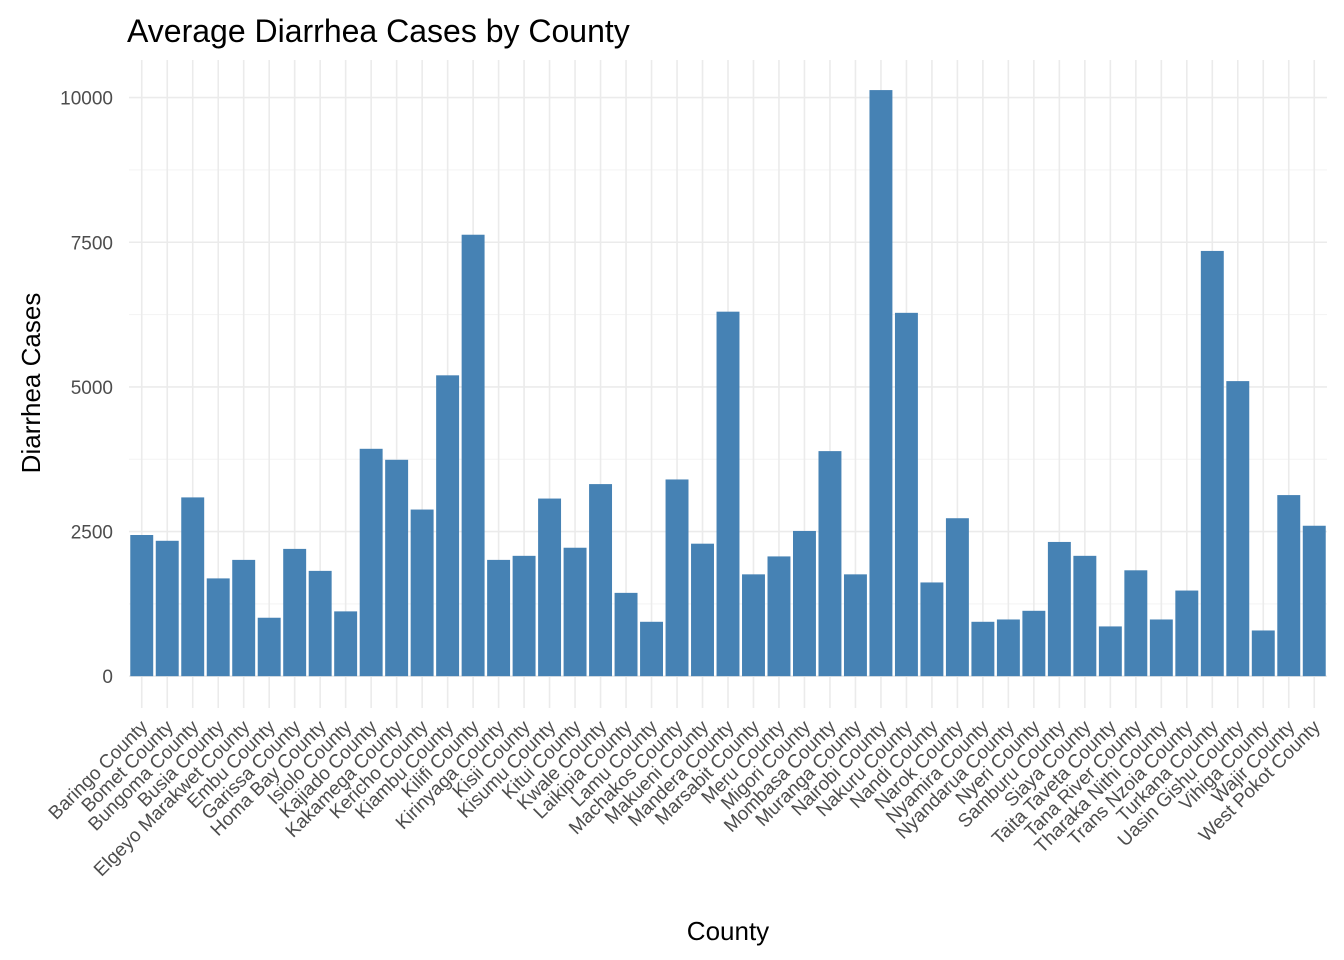  What do you see at coordinates (728, 931) in the screenshot?
I see `x-axis-title: County` at bounding box center [728, 931].